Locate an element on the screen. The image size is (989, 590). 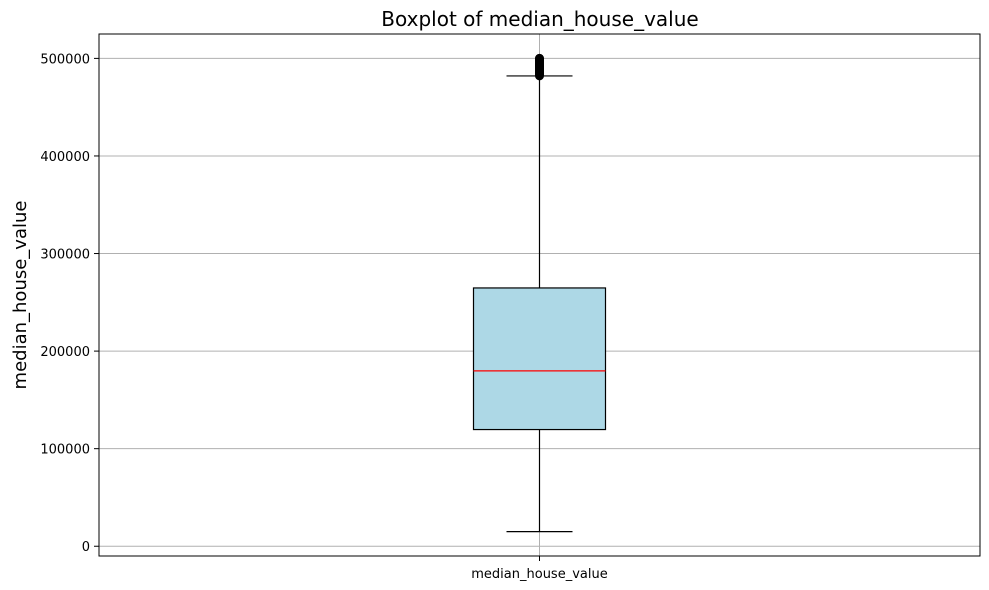
chart-title: Boxplot of median_house_value is located at coordinates (539, 19).